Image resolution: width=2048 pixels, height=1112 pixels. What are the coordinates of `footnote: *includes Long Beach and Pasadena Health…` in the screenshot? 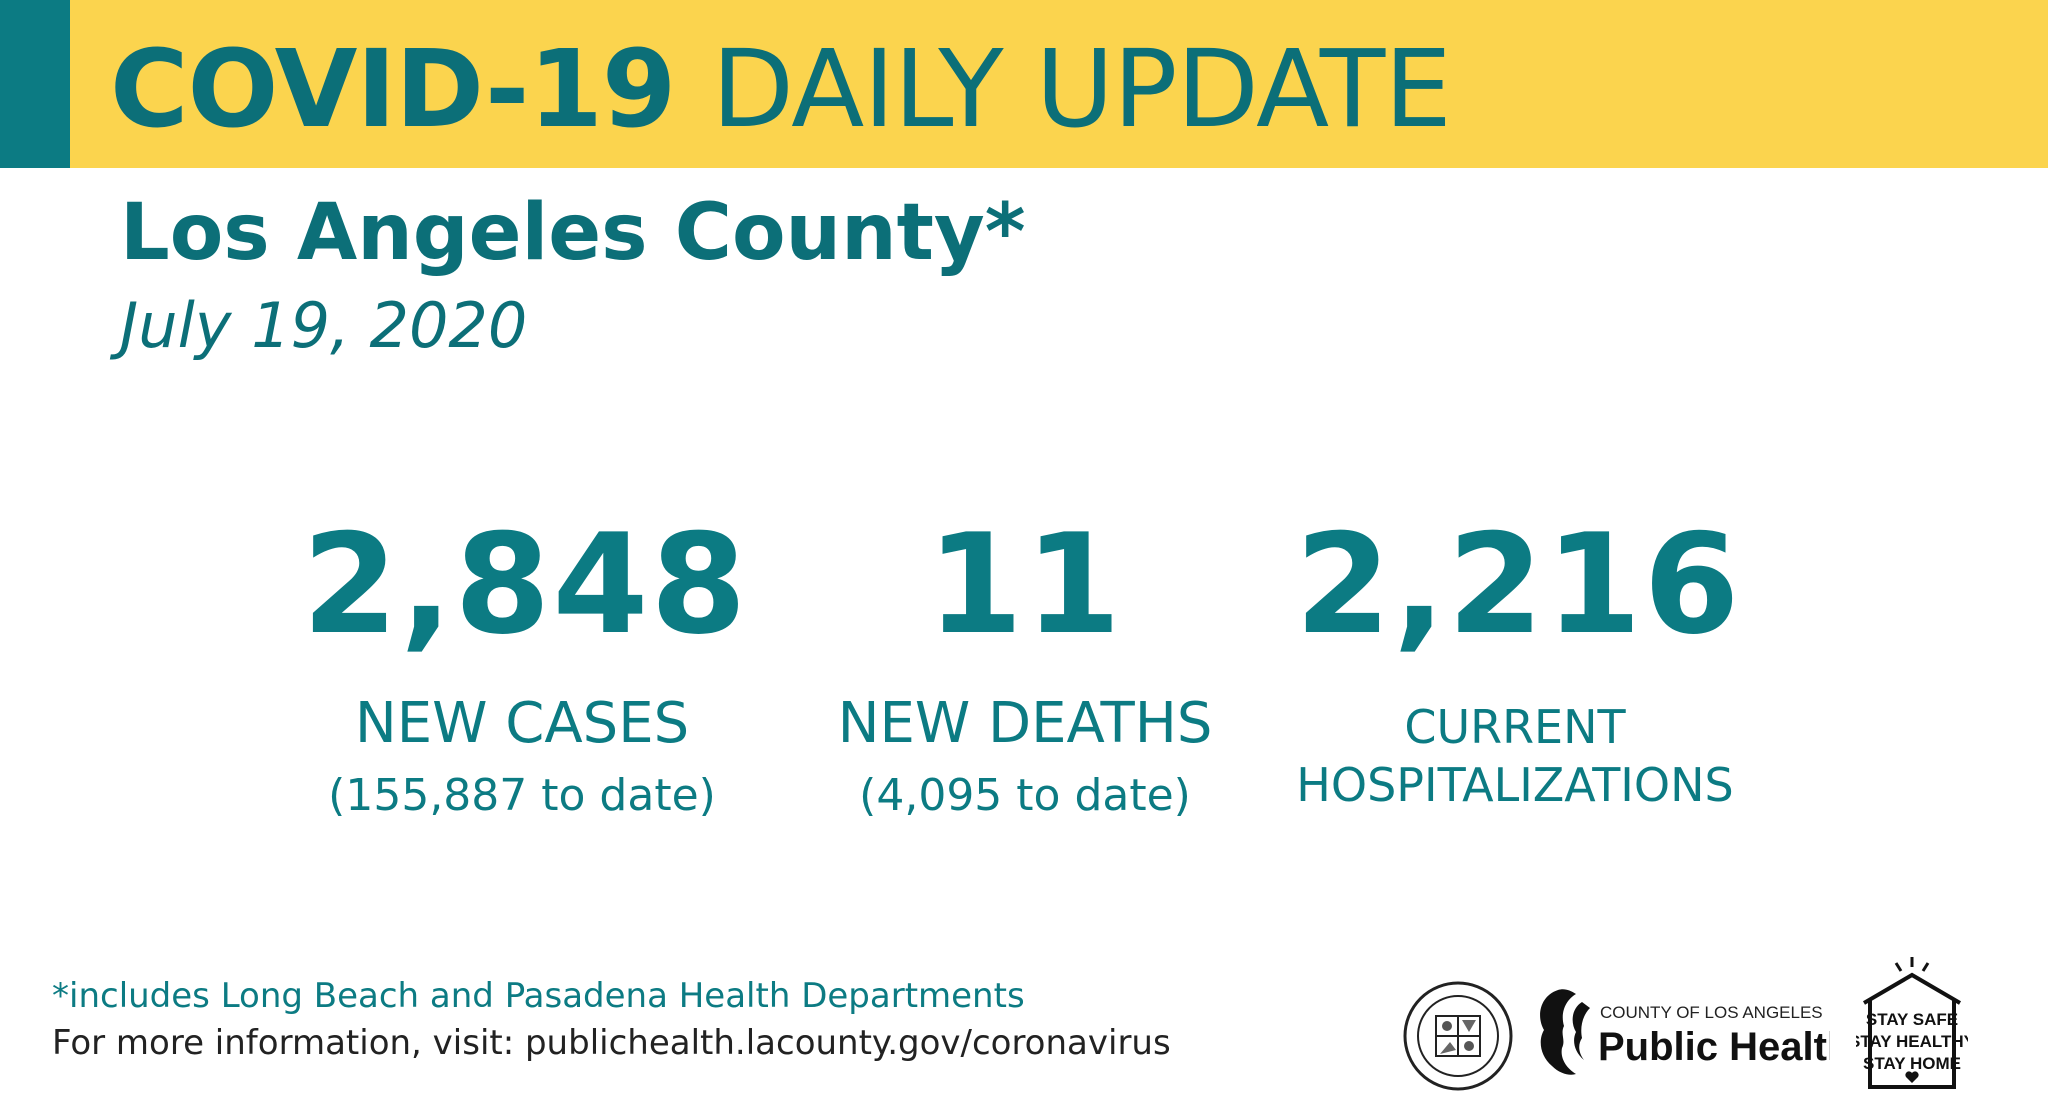 It's located at (538, 996).